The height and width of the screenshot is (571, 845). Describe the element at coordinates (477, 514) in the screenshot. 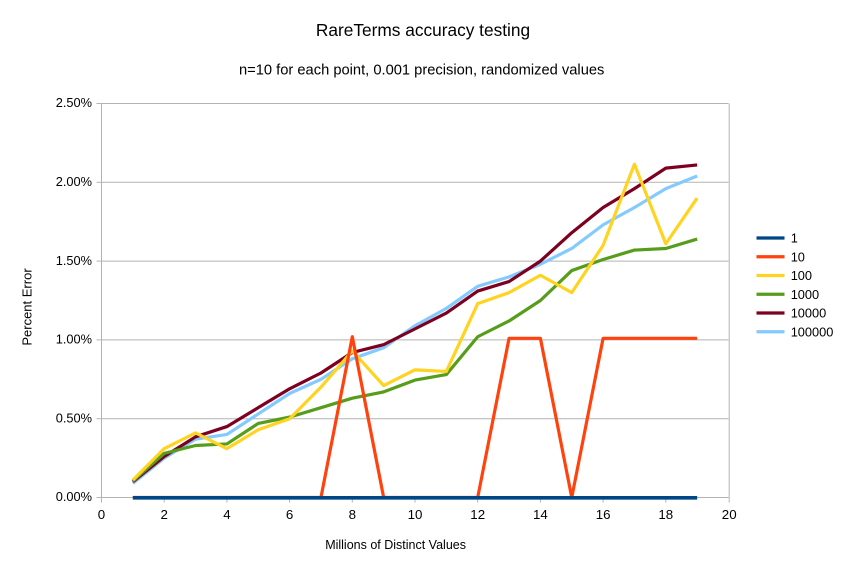

I see `svg-text: 12` at that location.